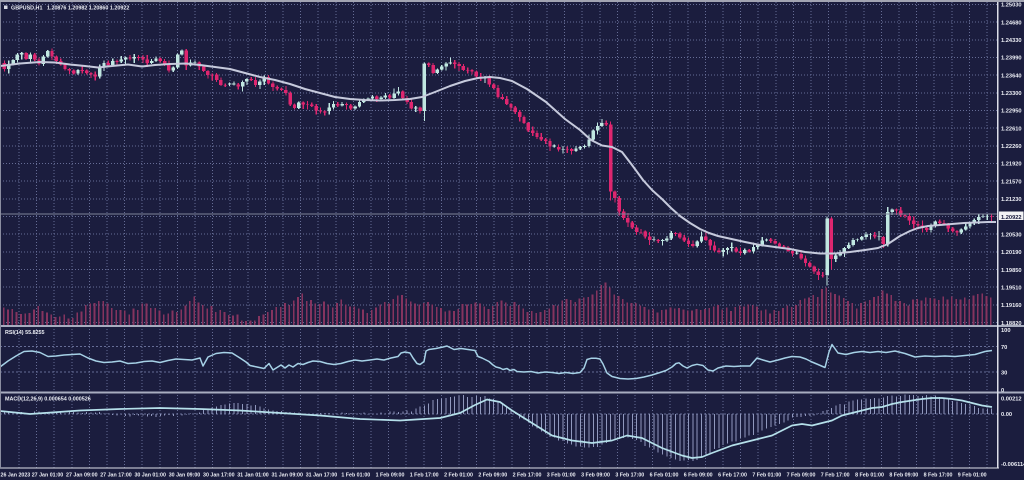 The width and height of the screenshot is (1024, 480). I want to click on svg-text: 8 Feb 09:00, so click(903, 476).